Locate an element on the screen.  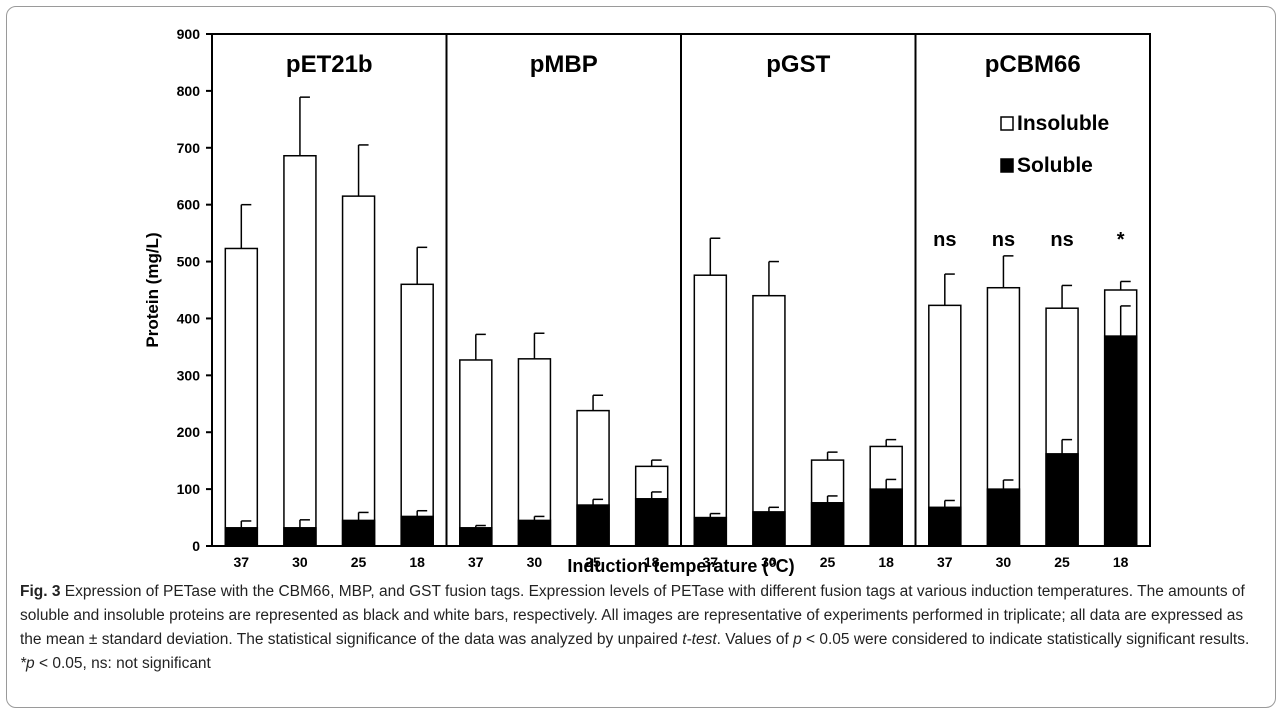
y-tick-label: 0 is located at coordinates (196, 546).